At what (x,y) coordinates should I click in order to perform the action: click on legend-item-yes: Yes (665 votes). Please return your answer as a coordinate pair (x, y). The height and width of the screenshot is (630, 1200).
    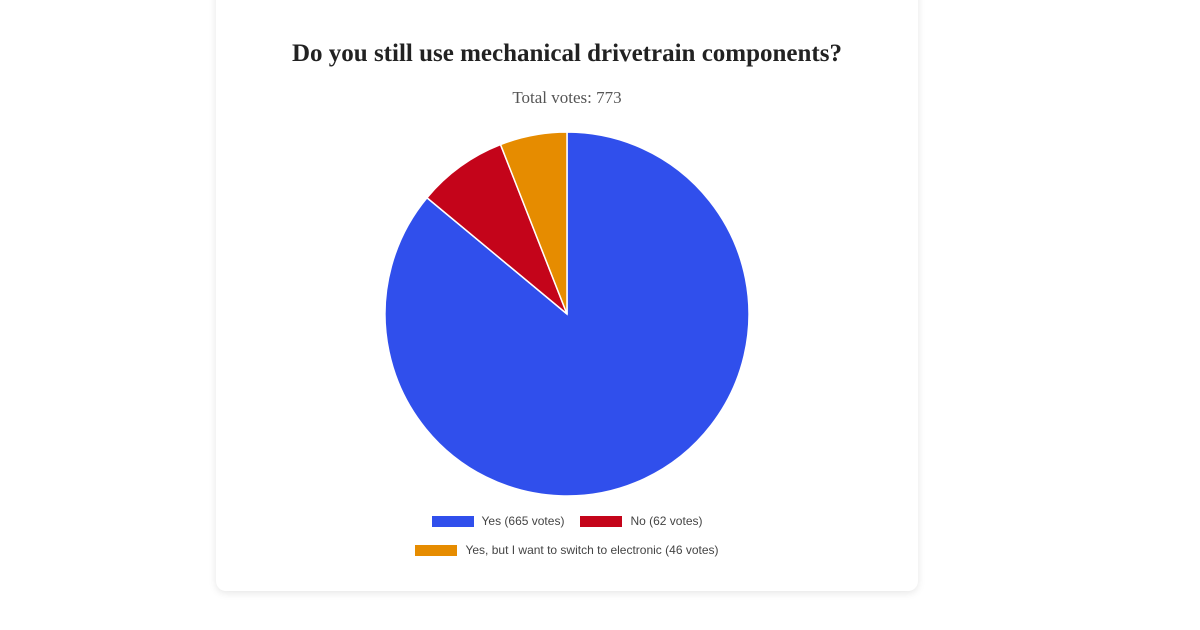
    Looking at the image, I should click on (498, 521).